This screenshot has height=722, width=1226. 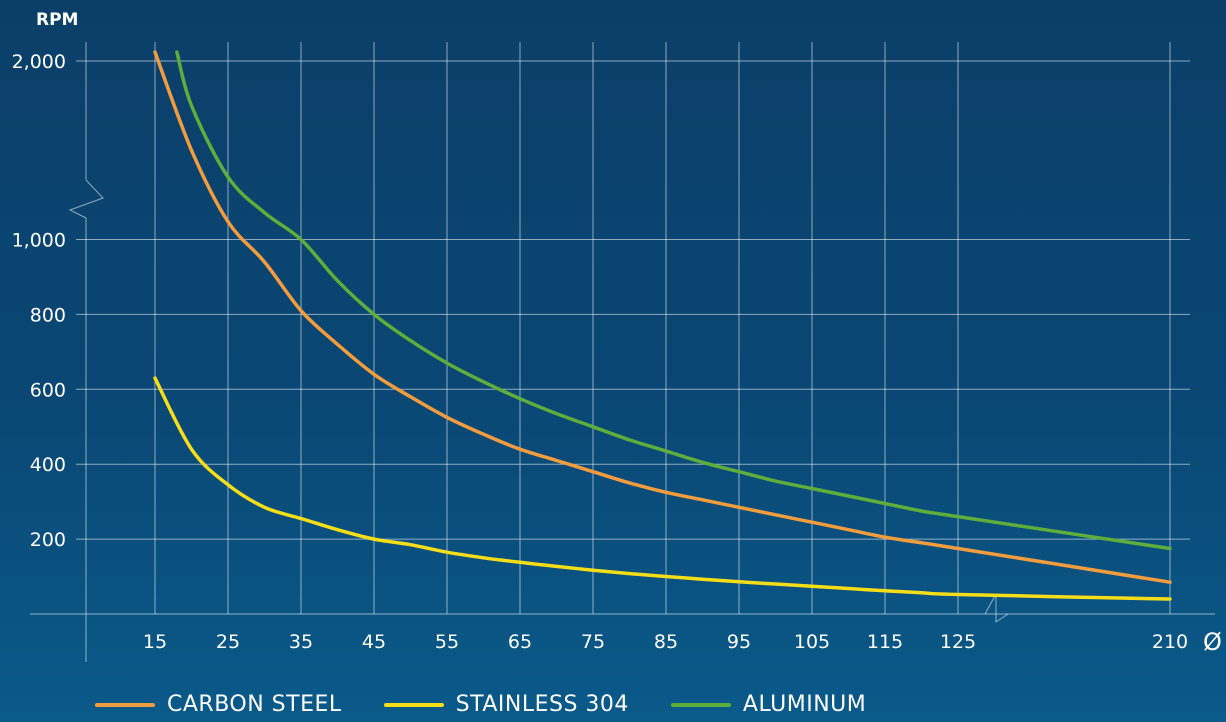 I want to click on legend-label: STAINLESS 304, so click(x=542, y=704).